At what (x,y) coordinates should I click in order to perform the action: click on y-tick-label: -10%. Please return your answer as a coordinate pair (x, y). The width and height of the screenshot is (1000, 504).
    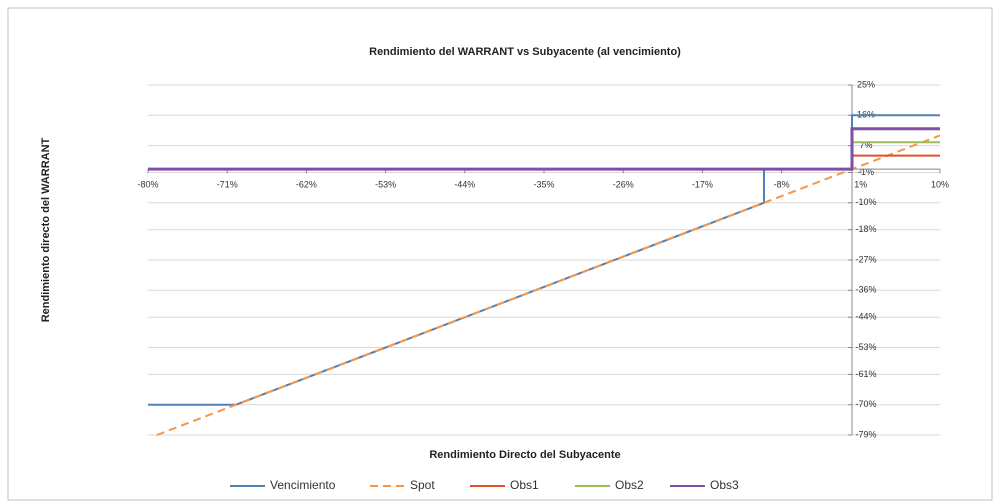
    Looking at the image, I should click on (865, 202).